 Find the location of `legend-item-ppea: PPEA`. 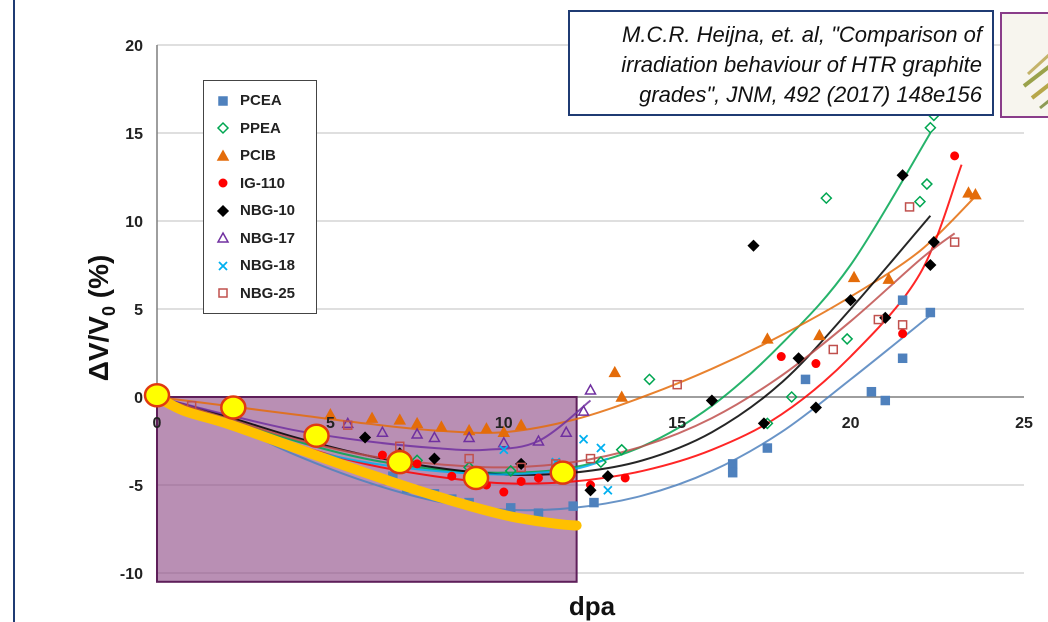

legend-item-ppea: PPEA is located at coordinates (266, 129).